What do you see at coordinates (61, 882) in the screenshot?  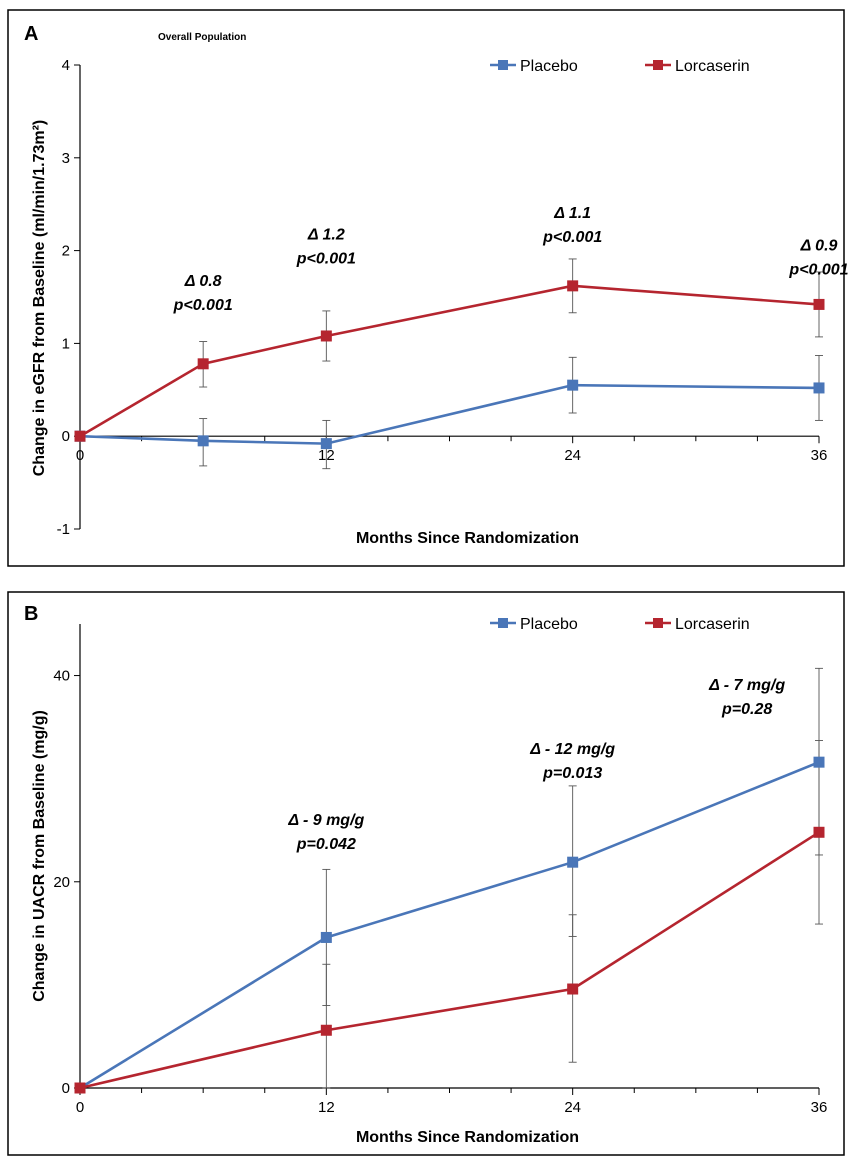 I see `y-tick-label: 20` at bounding box center [61, 882].